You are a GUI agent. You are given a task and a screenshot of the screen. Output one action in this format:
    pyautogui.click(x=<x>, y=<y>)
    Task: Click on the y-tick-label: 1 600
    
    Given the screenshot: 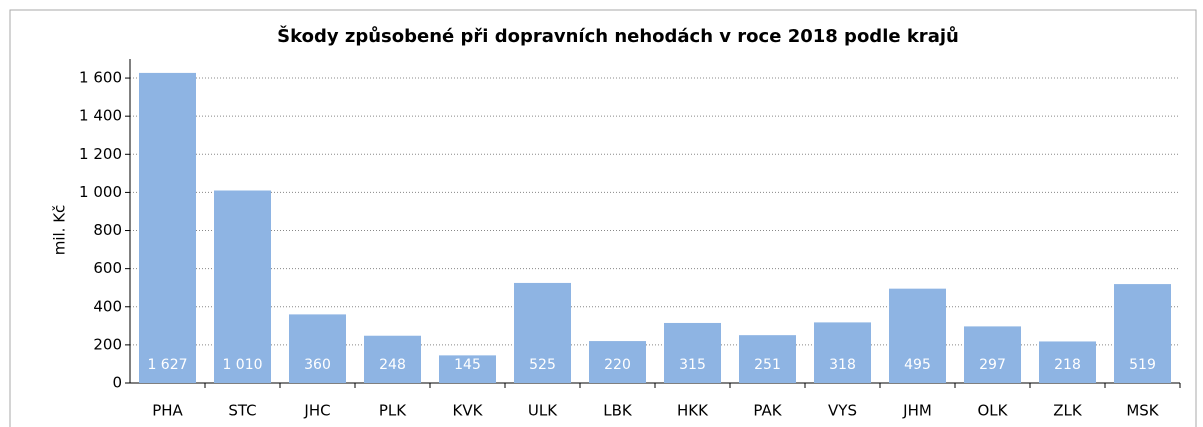 What is the action you would take?
    pyautogui.click(x=100, y=78)
    